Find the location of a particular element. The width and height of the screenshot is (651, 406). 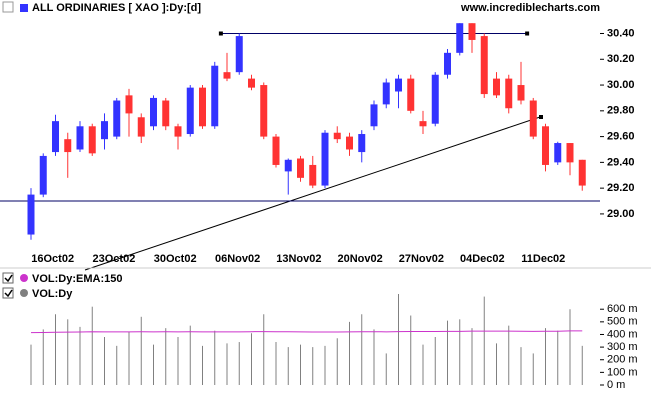

x-tick-label: 11Dec02 is located at coordinates (543, 259).